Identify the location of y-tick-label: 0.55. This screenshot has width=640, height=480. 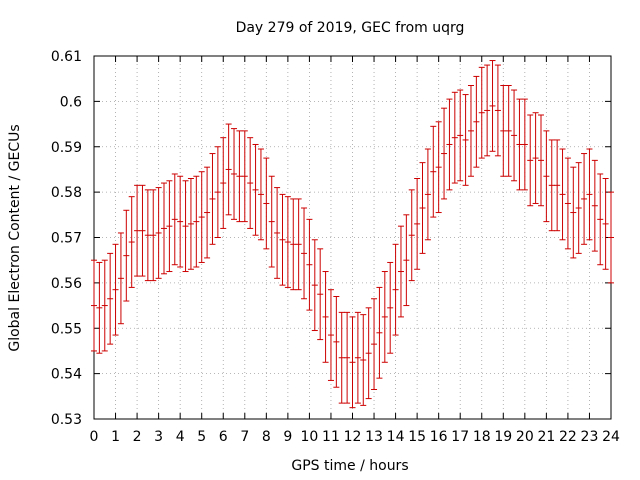
(66, 329).